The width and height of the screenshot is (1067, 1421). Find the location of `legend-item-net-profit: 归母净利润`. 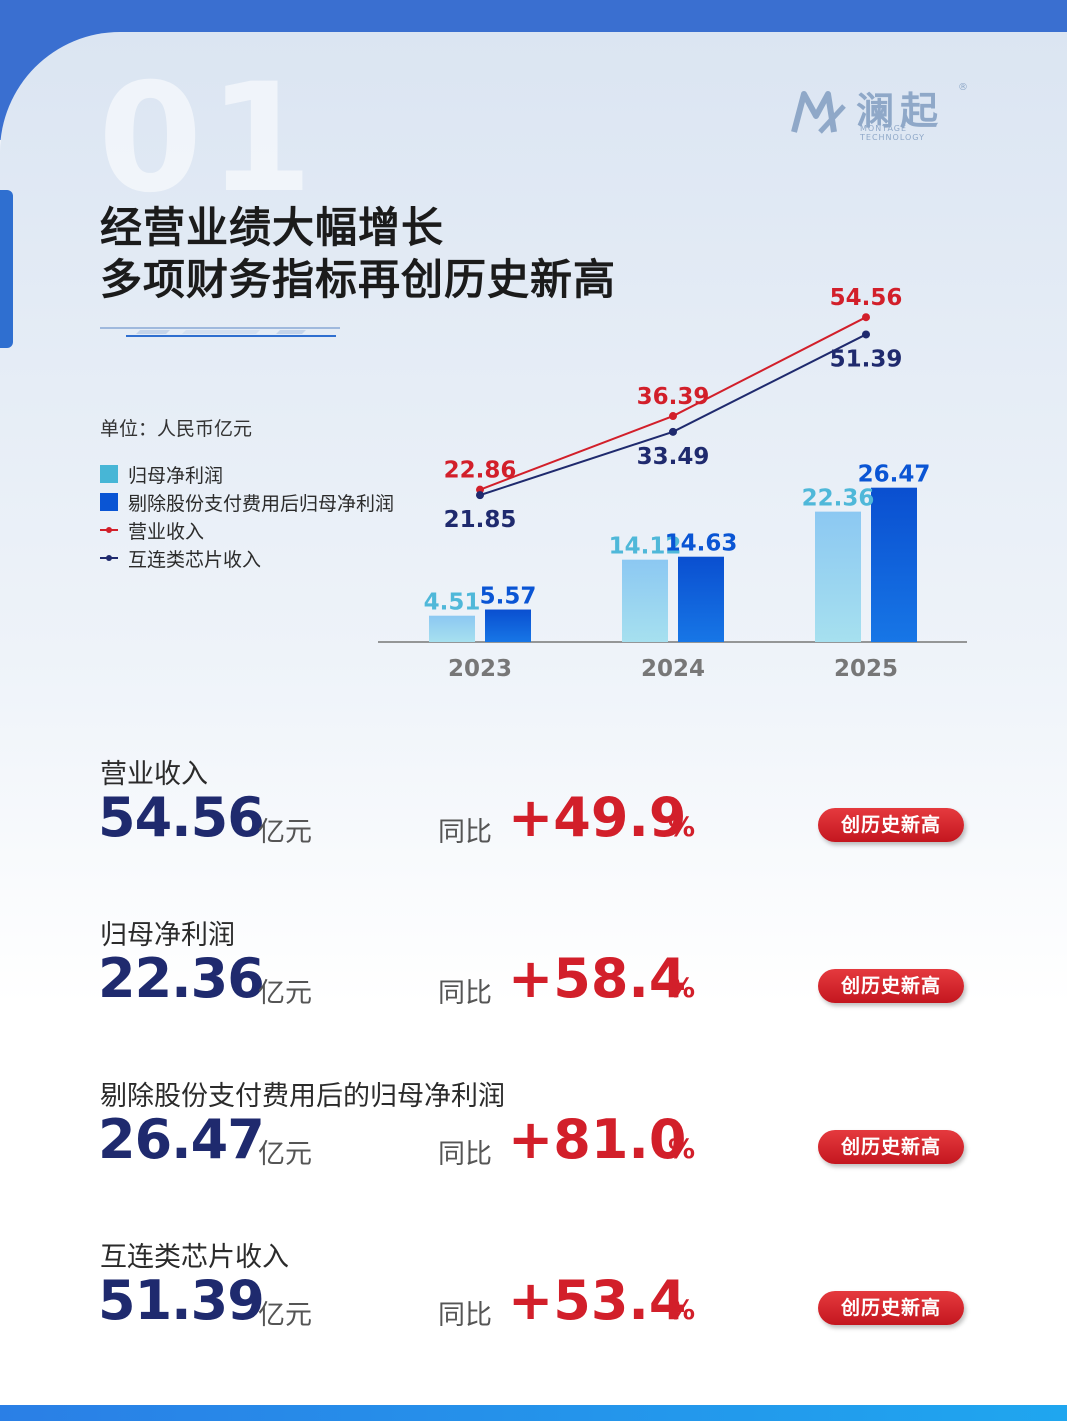

legend-item-net-profit: 归母净利润 is located at coordinates (247, 474).